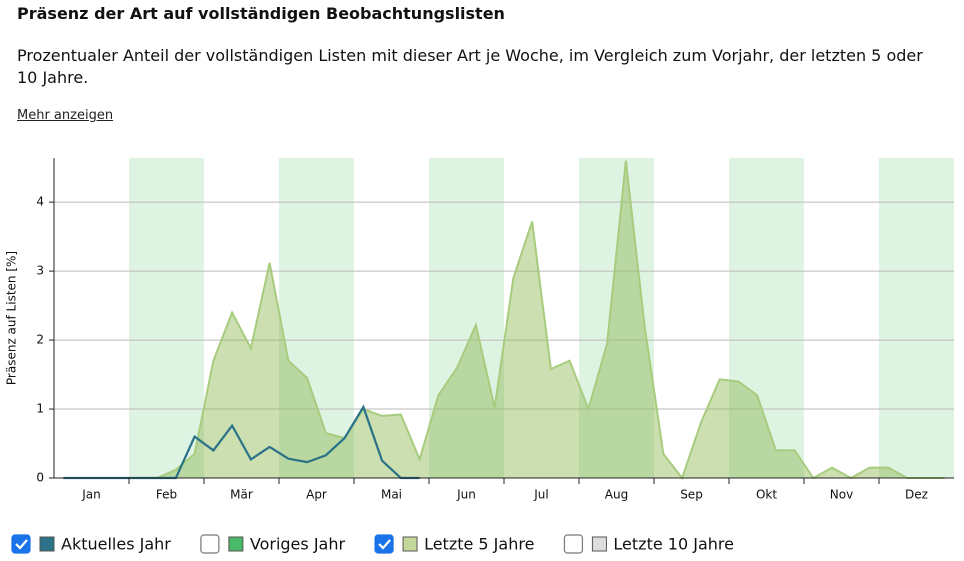 The image size is (964, 561). What do you see at coordinates (40, 202) in the screenshot?
I see `y-tick-label: 4` at bounding box center [40, 202].